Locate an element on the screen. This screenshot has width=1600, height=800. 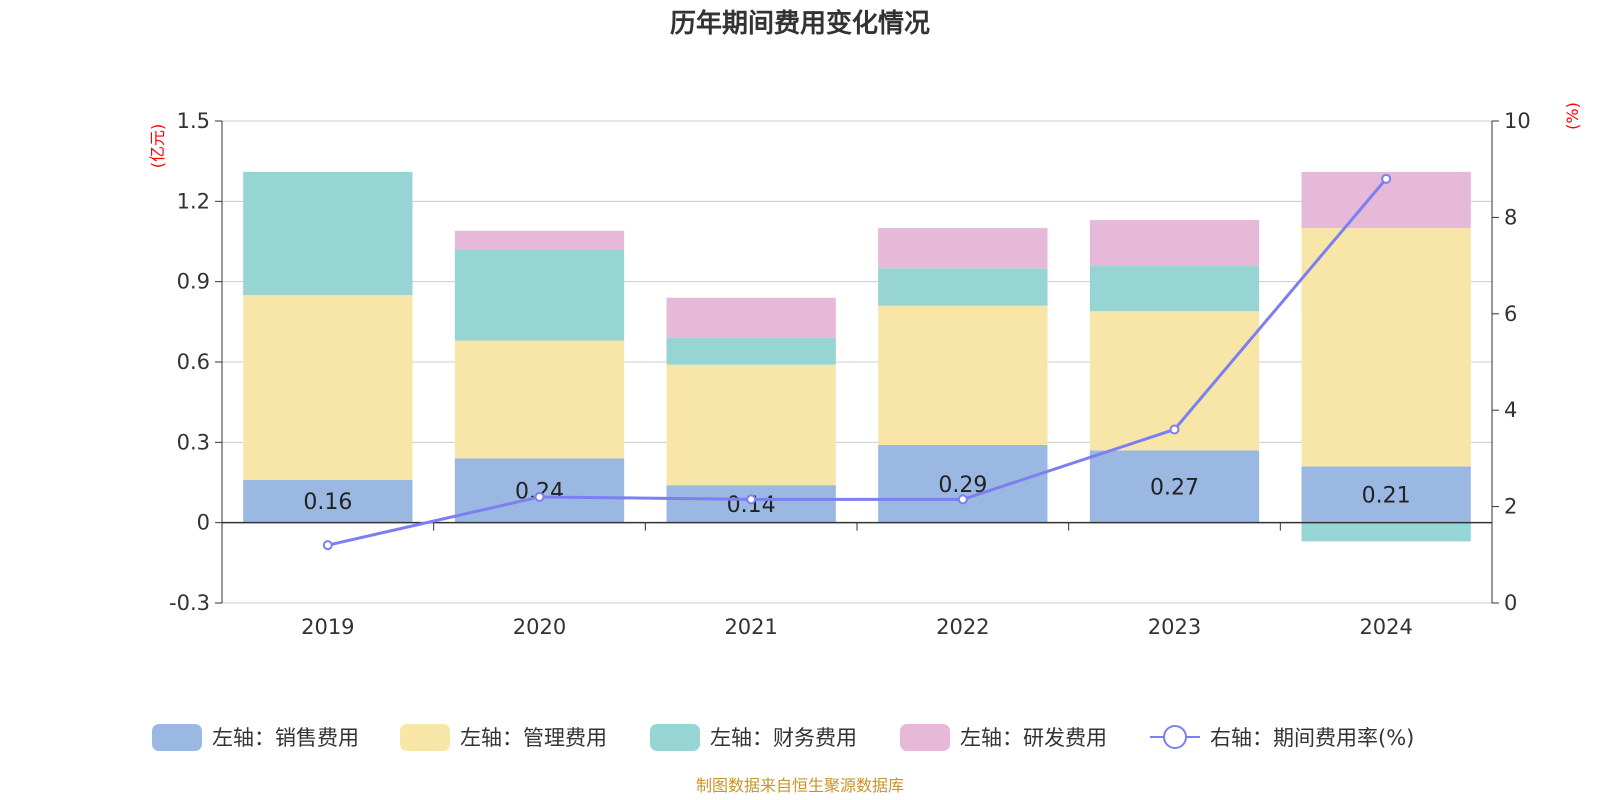
left-tick-label: -0.3 is located at coordinates (189, 603).